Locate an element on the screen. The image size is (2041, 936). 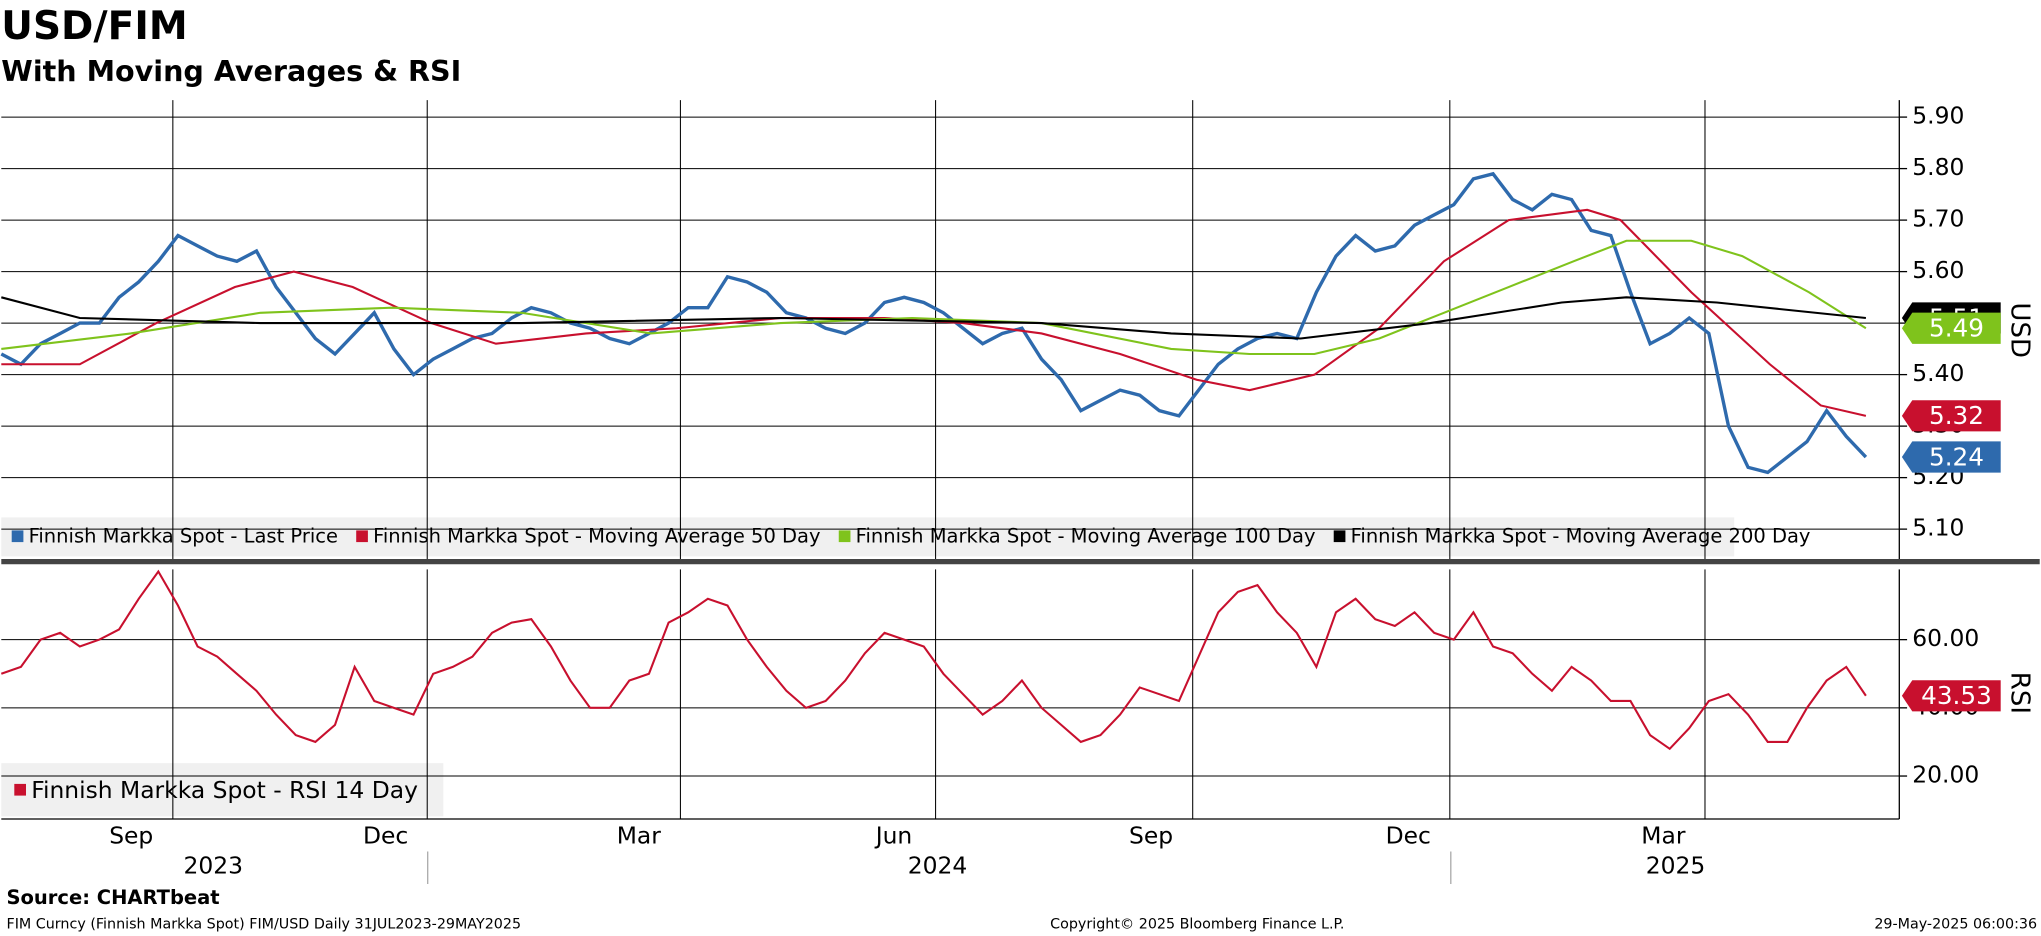
timestamp: 29-May-2025 06:00:36 is located at coordinates (1955, 924).